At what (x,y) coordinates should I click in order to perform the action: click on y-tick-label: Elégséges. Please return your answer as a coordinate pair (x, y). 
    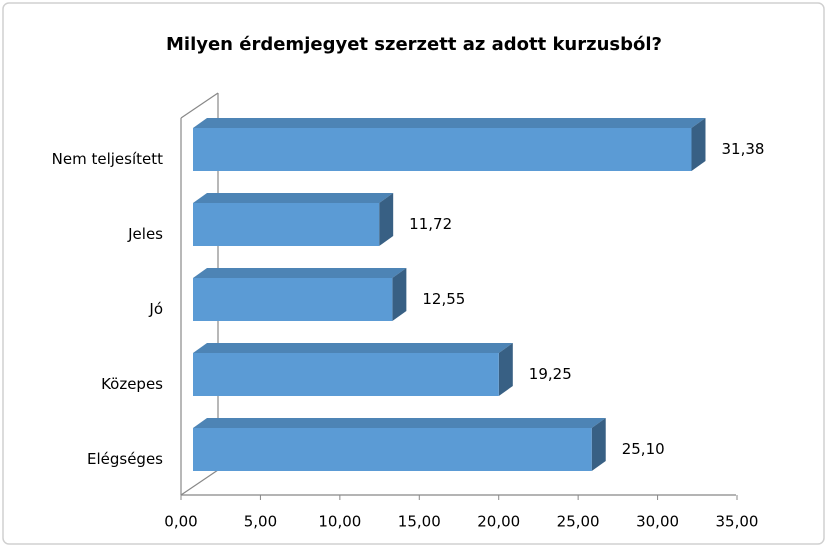
    Looking at the image, I should click on (125, 459).